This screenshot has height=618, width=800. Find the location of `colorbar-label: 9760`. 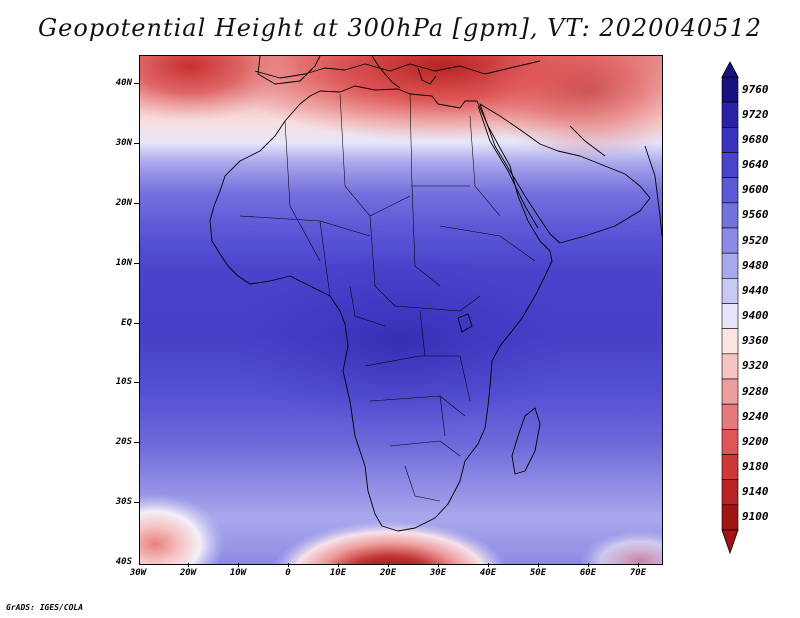

colorbar-label: 9760 is located at coordinates (755, 89).